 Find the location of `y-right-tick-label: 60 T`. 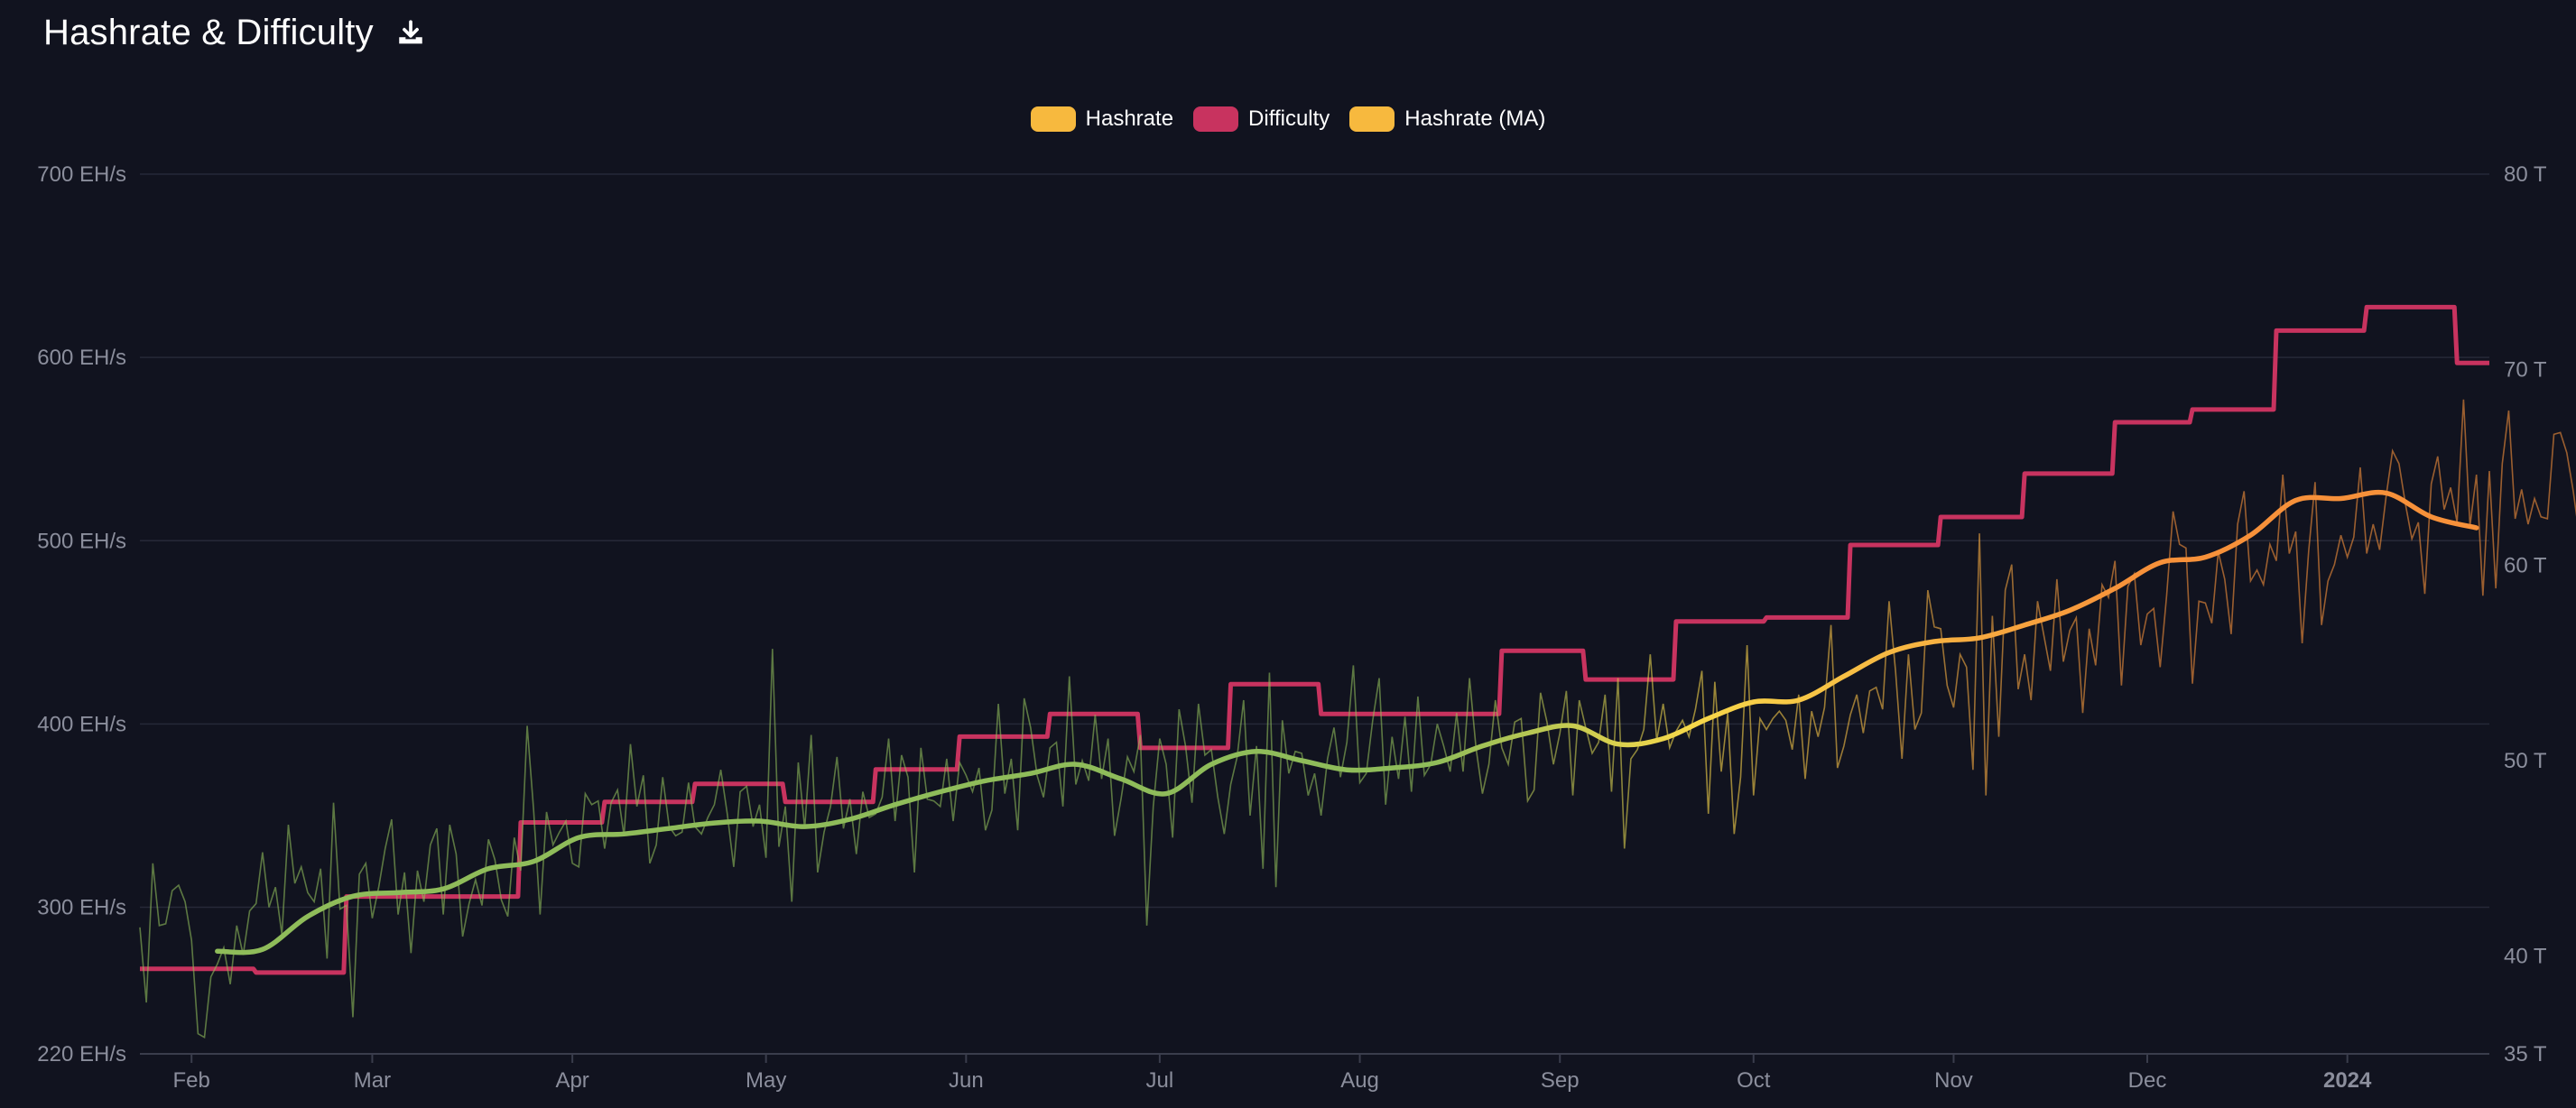

y-right-tick-label: 60 T is located at coordinates (2525, 565).